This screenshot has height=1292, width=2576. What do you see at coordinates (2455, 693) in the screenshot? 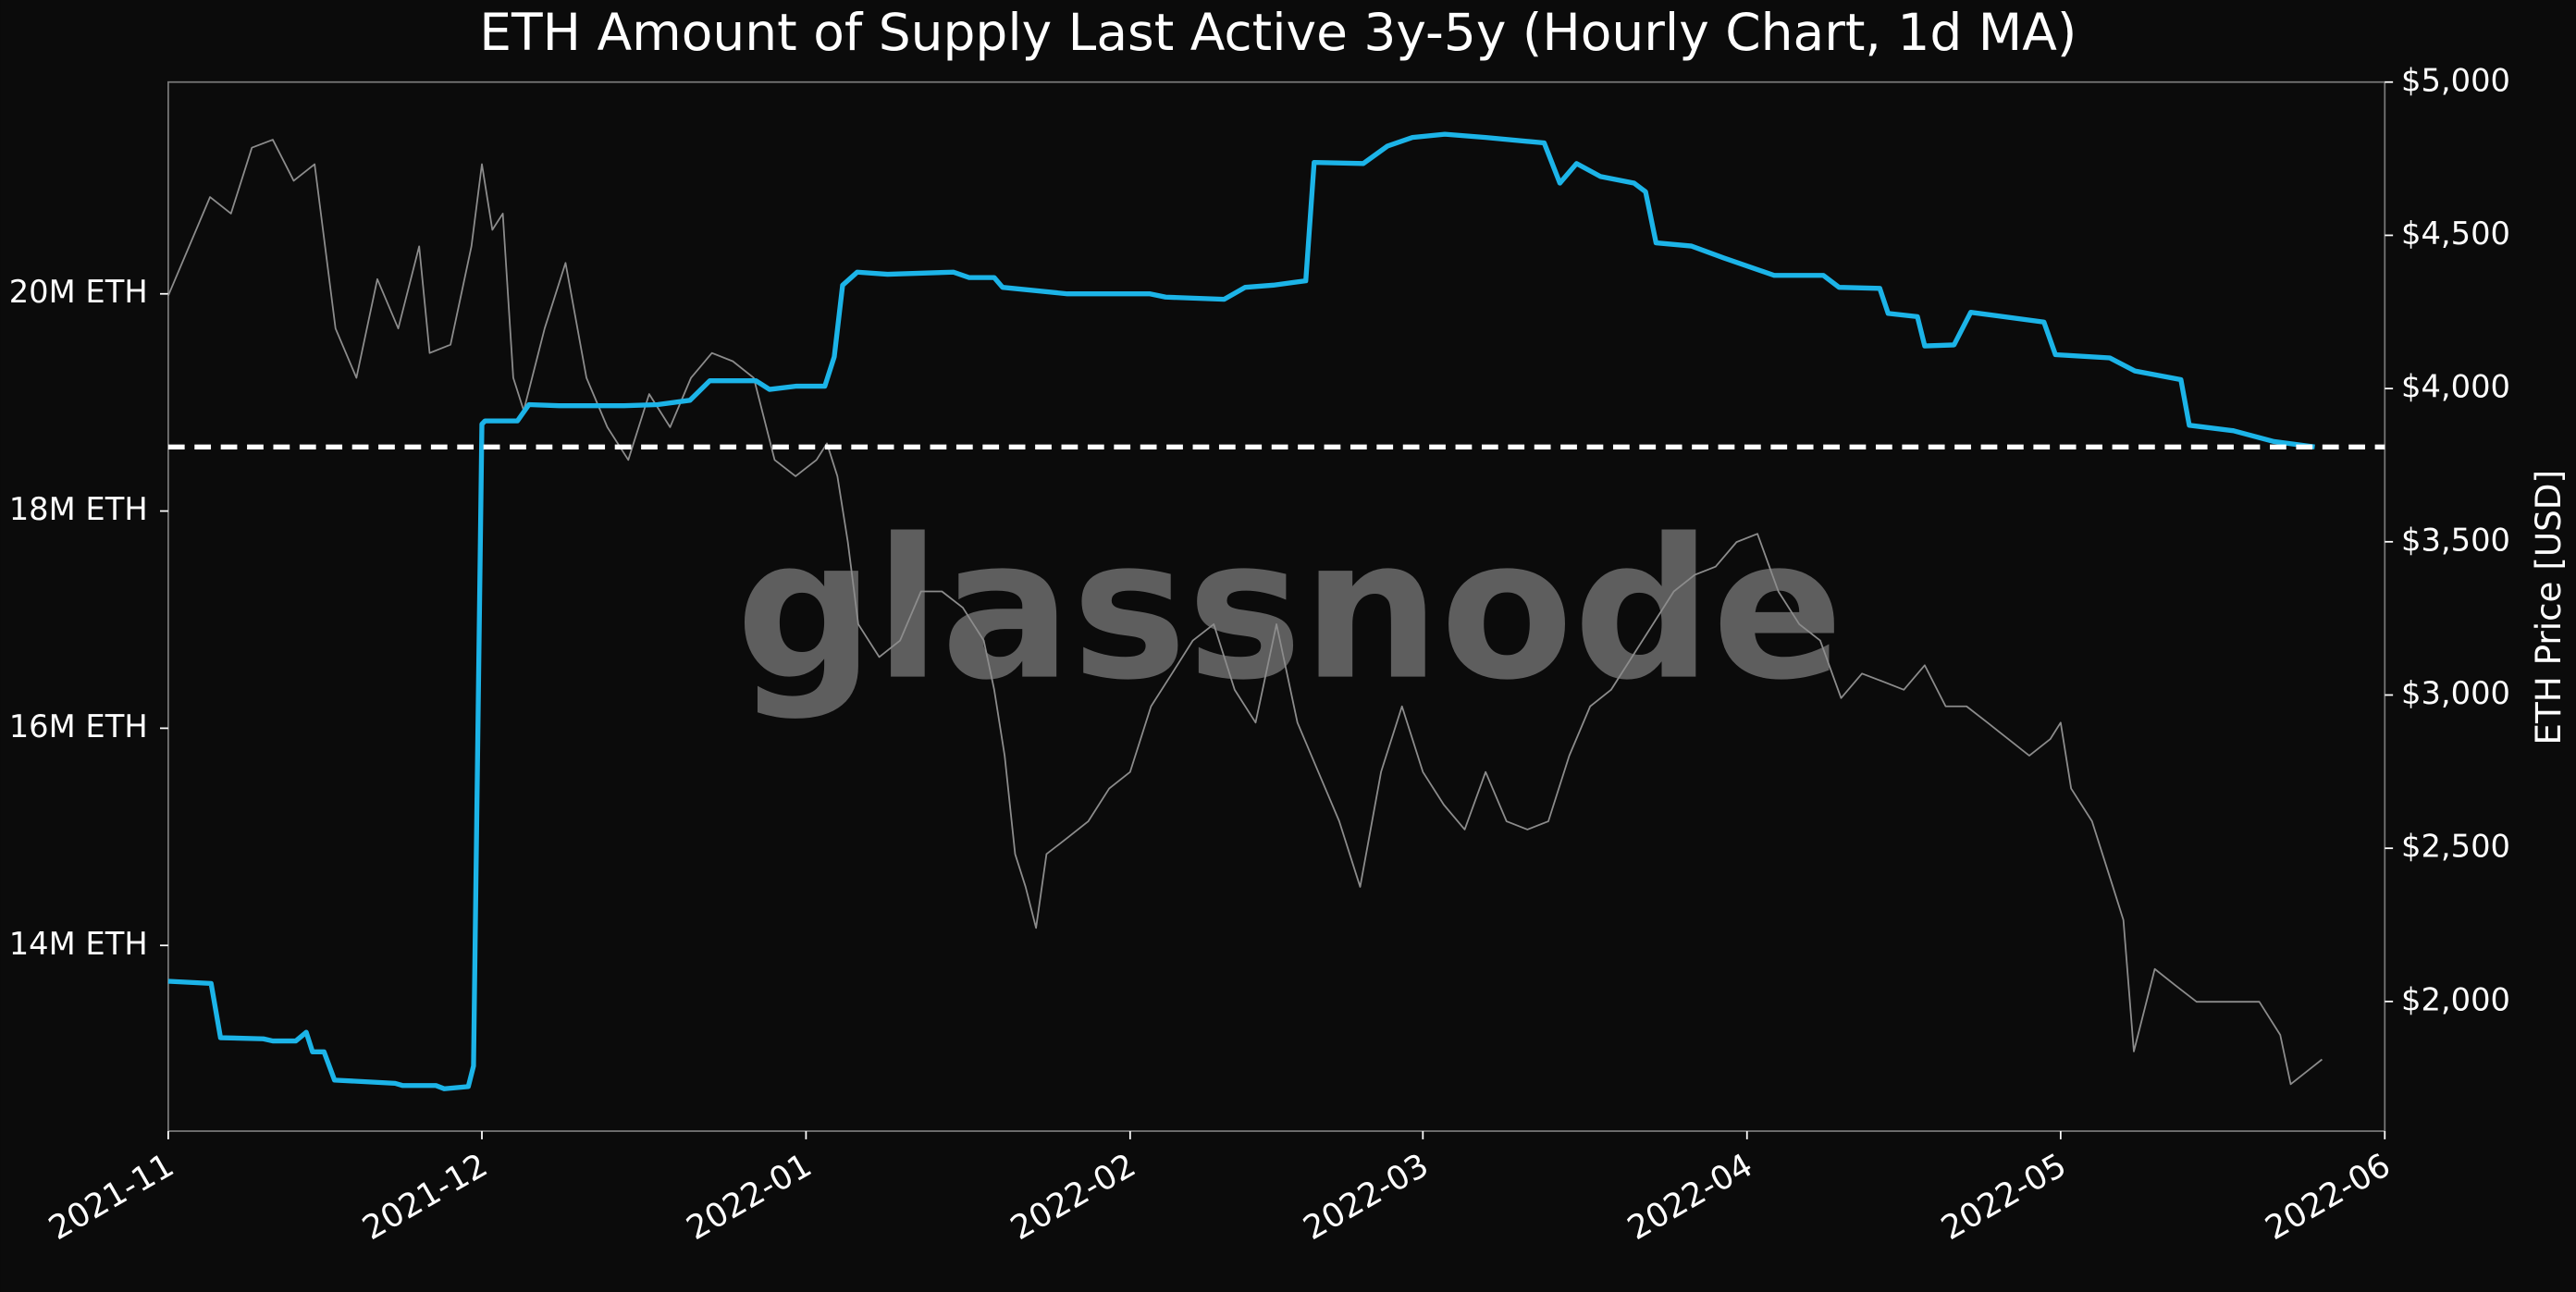
I see `y2-tick-label: $3,000` at bounding box center [2455, 693].